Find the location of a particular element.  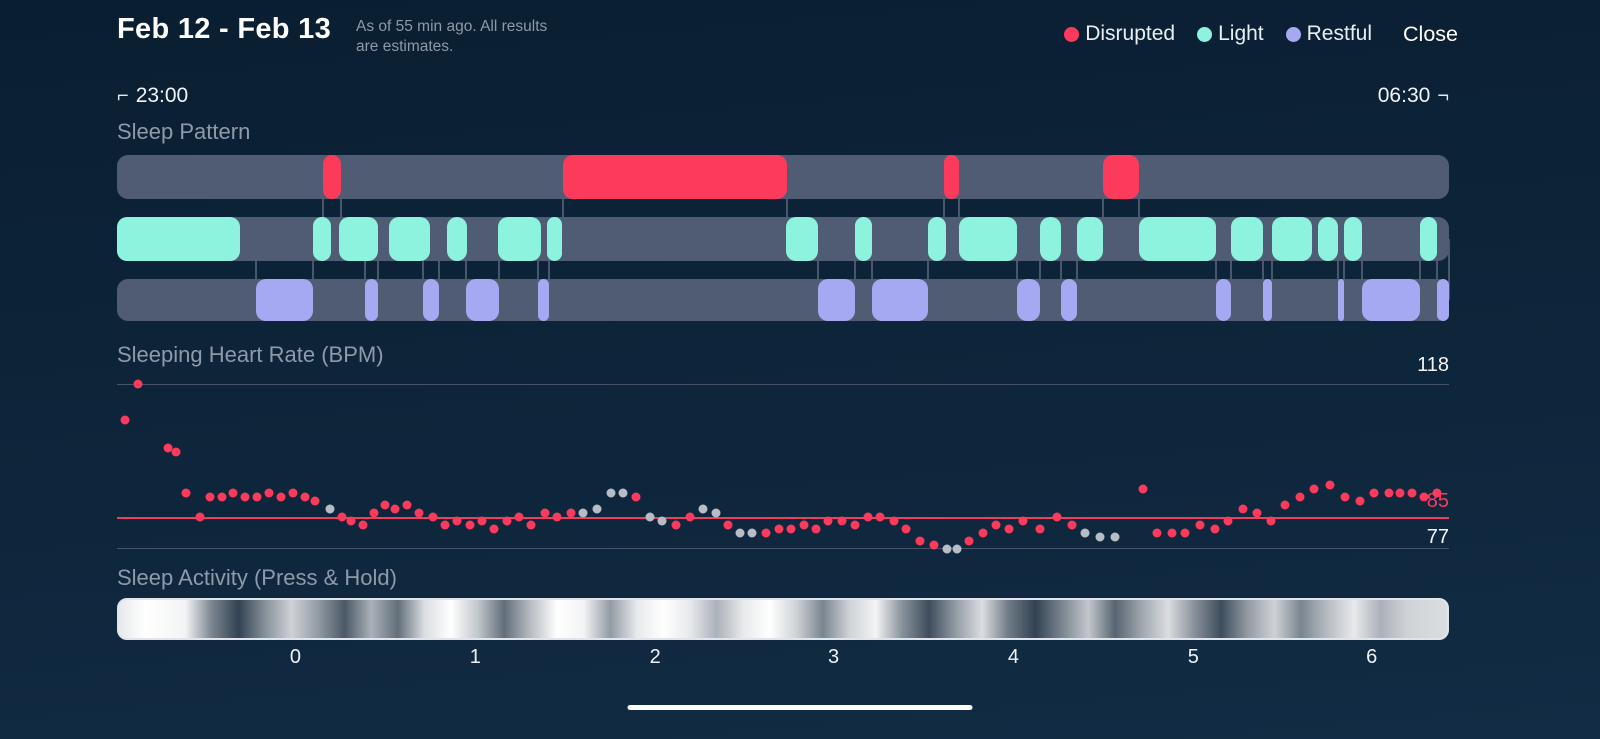

min-bpm-label: 77 is located at coordinates (1437, 537).